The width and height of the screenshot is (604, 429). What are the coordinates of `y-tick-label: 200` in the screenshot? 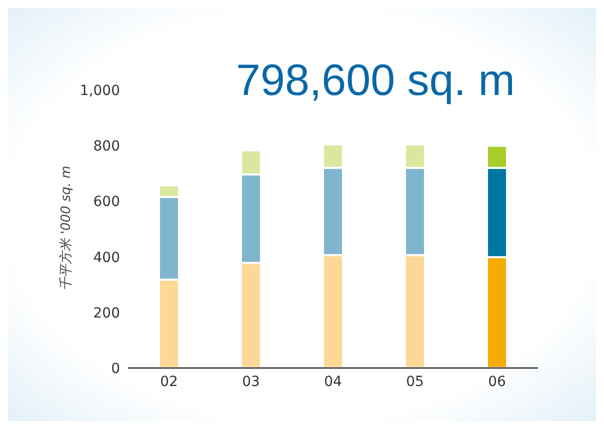 It's located at (106, 313).